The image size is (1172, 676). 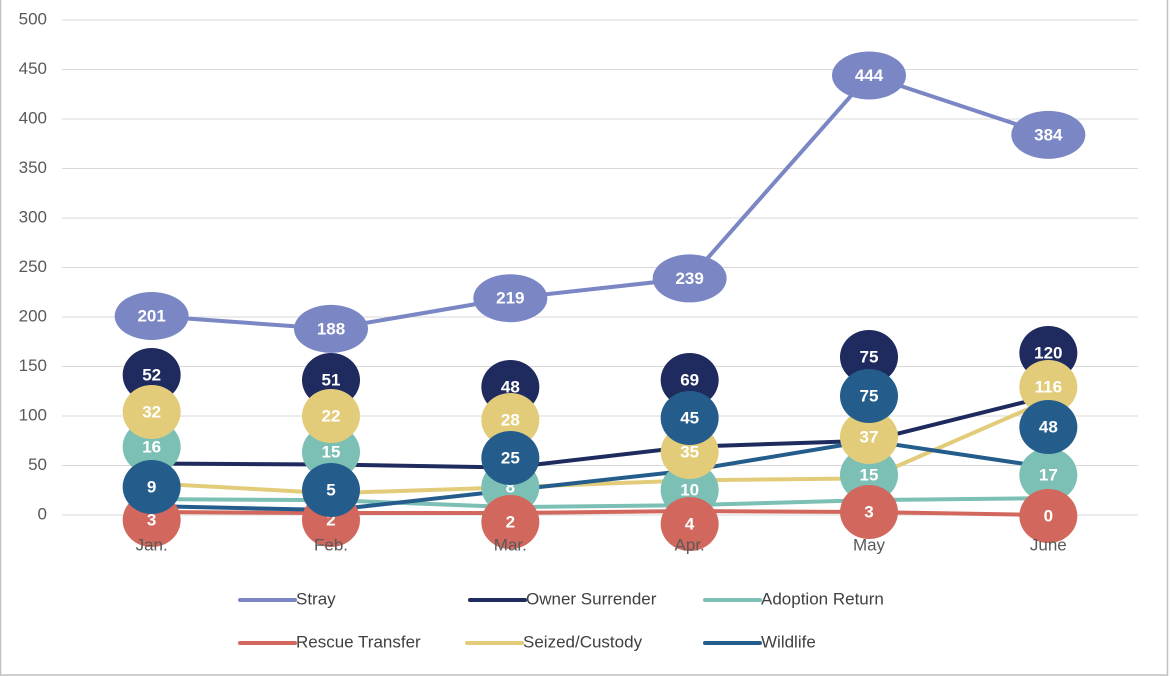 I want to click on data-label: 120, so click(x=1048, y=352).